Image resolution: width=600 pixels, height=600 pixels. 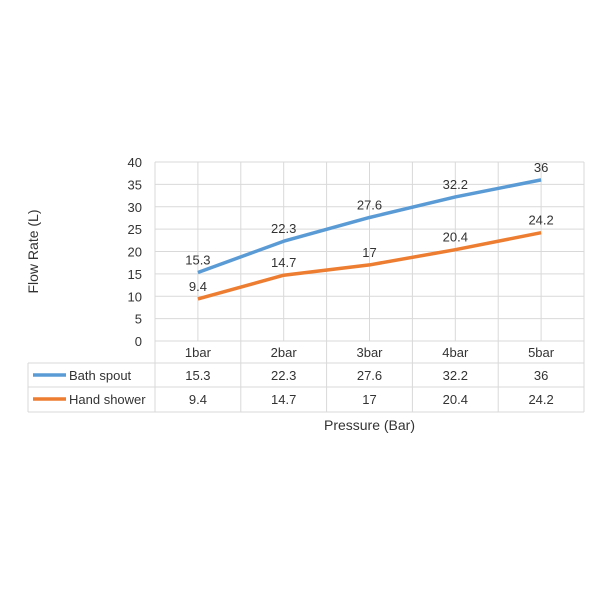 What do you see at coordinates (197, 260) in the screenshot?
I see `data-label: 15.3` at bounding box center [197, 260].